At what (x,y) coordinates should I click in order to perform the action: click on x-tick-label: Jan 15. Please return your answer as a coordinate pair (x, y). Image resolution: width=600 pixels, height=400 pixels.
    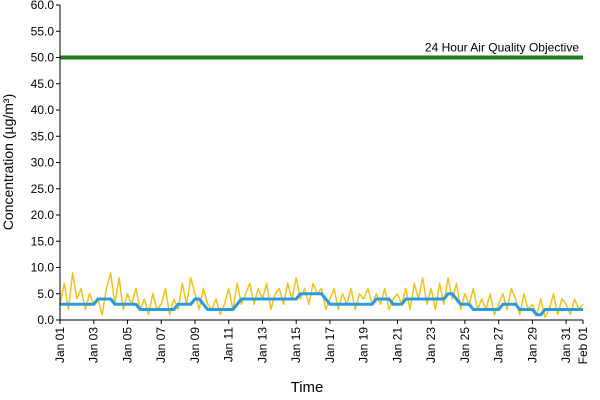
    Looking at the image, I should click on (296, 345).